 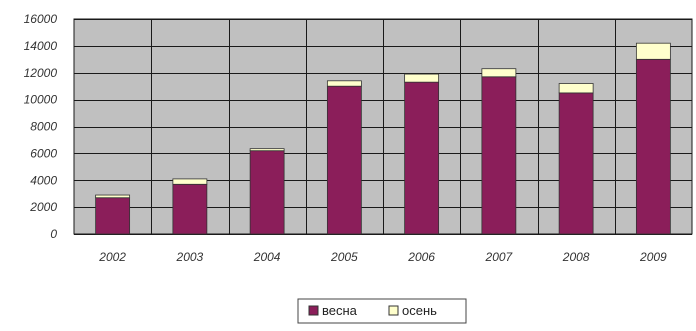 What do you see at coordinates (419, 310) in the screenshot?
I see `legend-label-1: осень` at bounding box center [419, 310].